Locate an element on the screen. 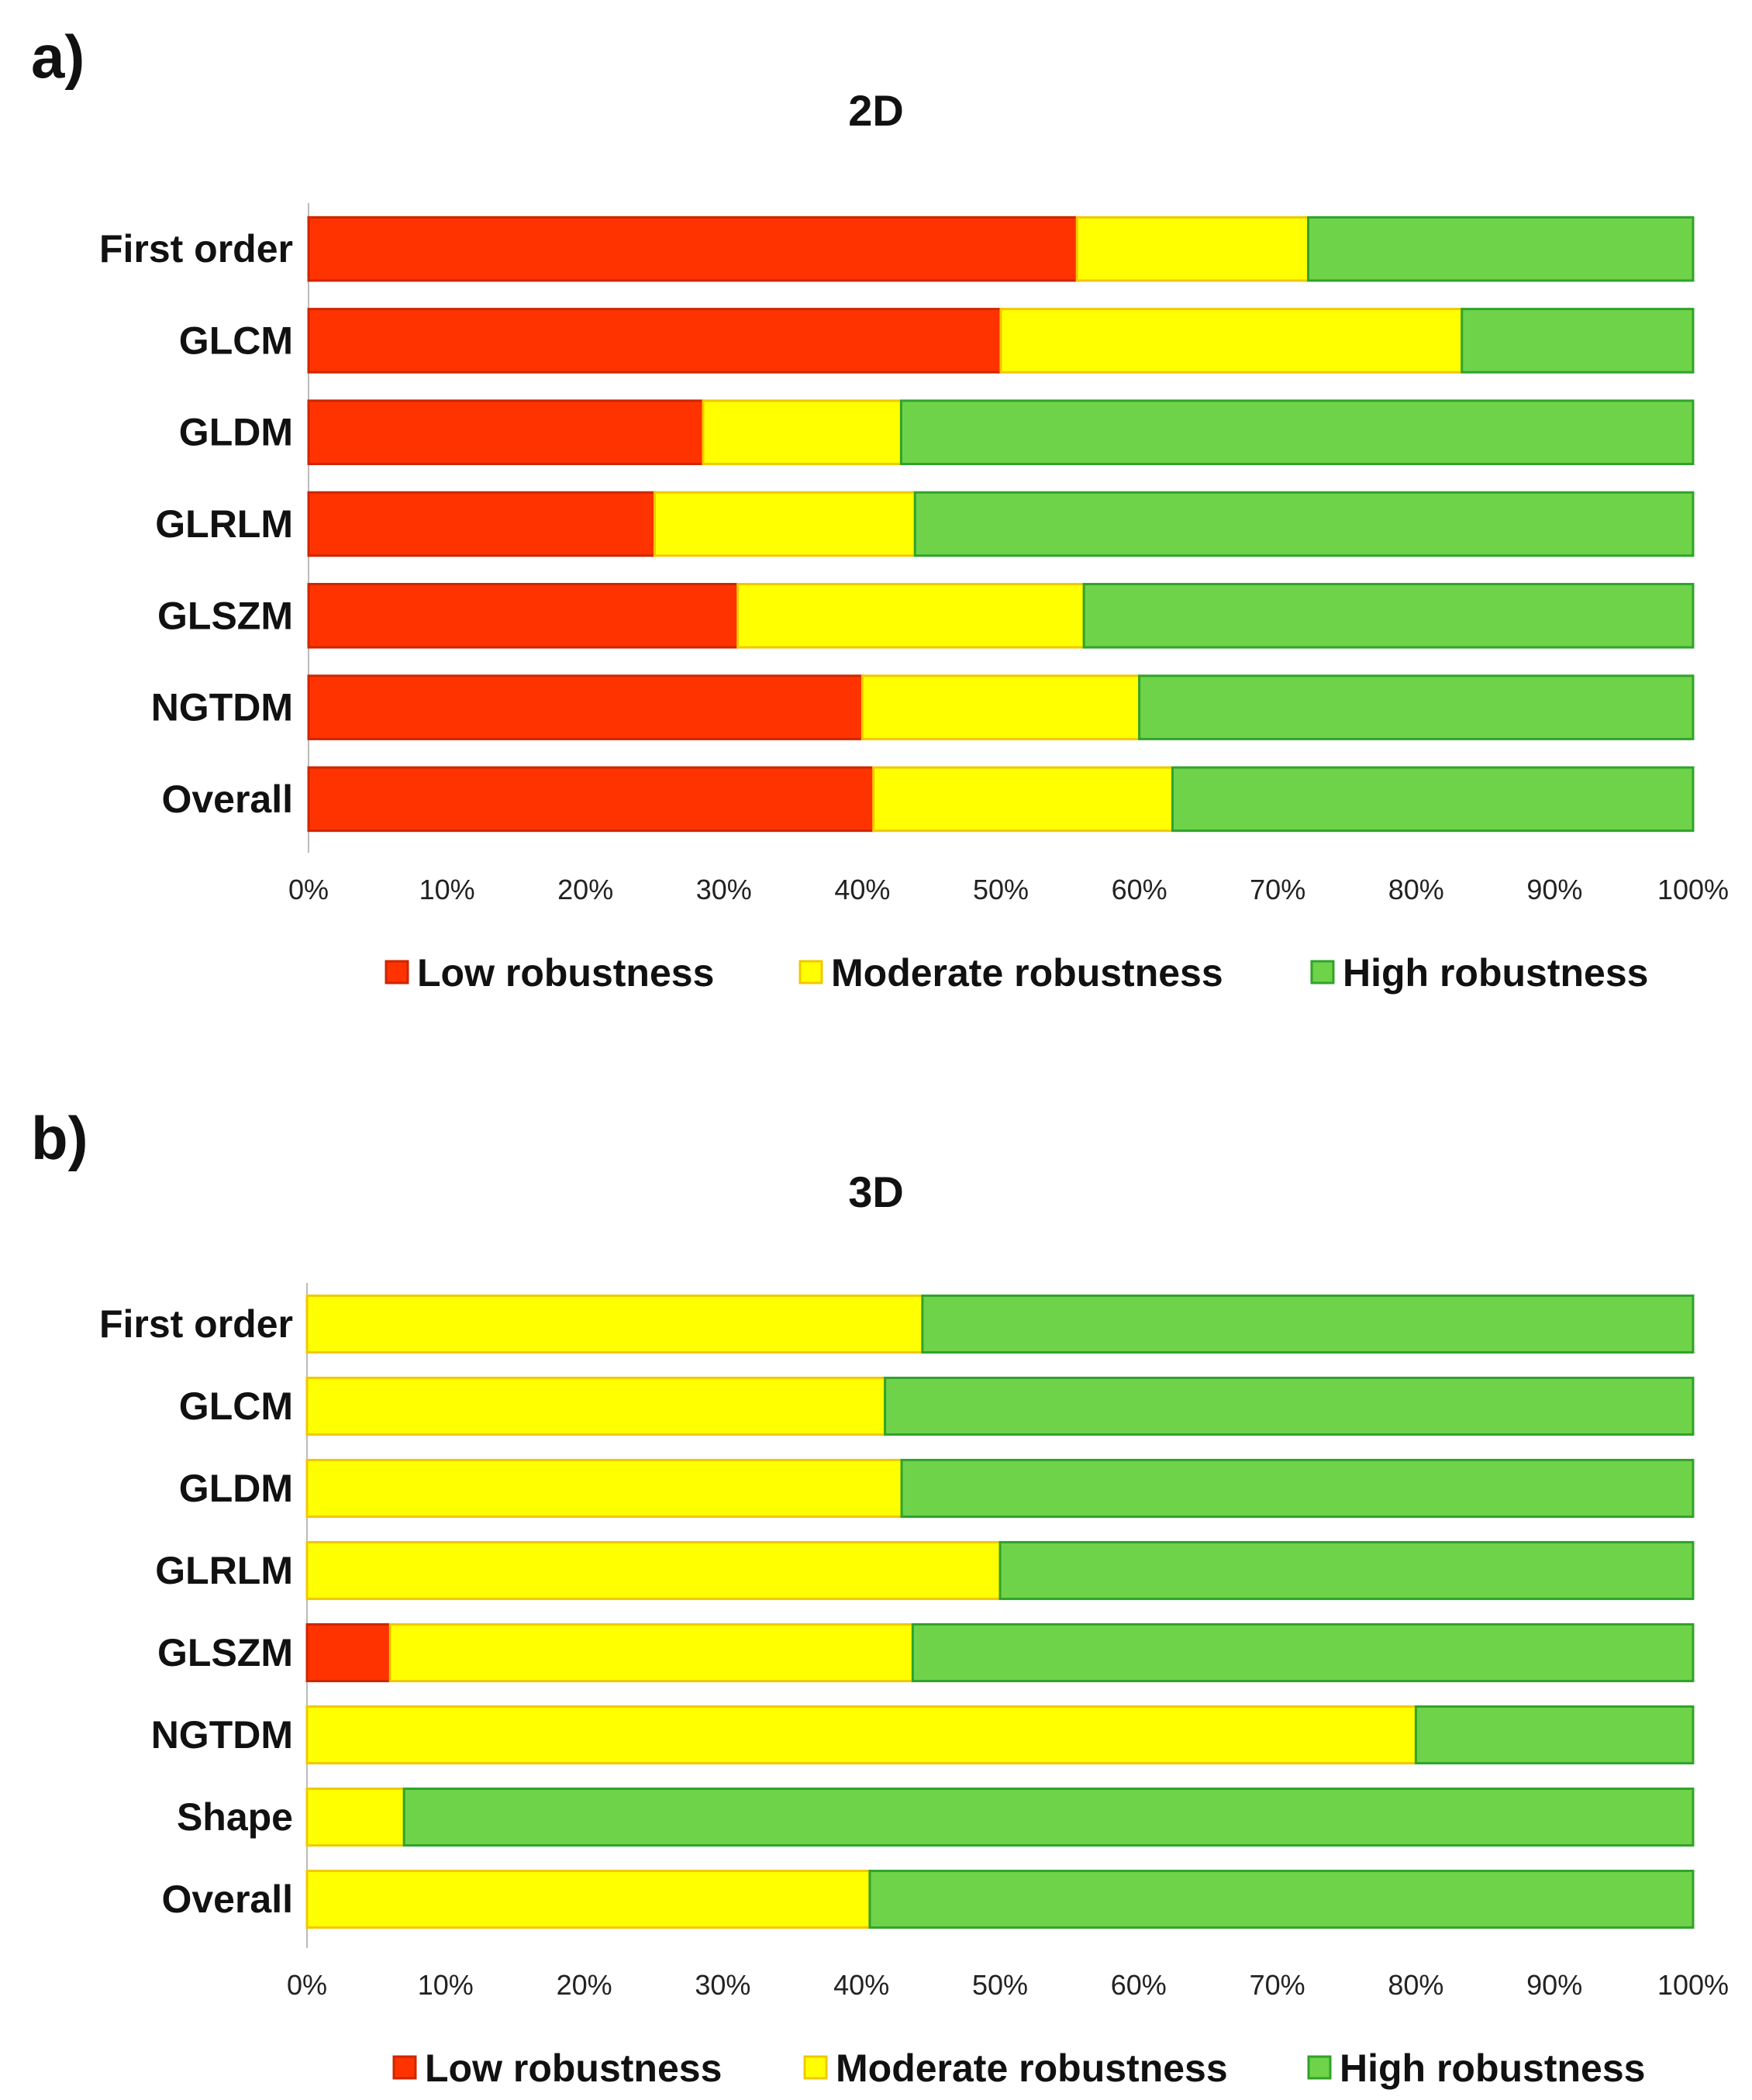  panel-label: a) is located at coordinates (58, 57).